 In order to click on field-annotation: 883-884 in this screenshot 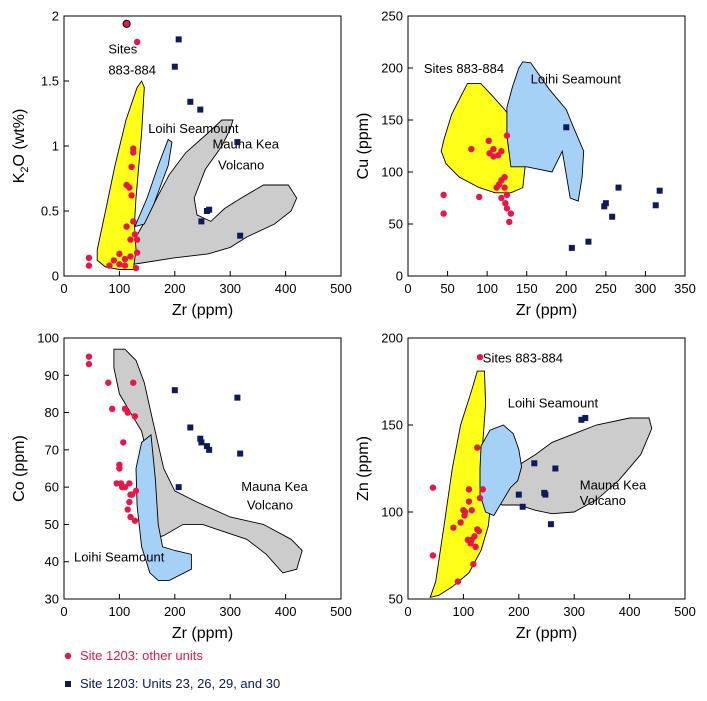, I will do `click(132, 70)`.